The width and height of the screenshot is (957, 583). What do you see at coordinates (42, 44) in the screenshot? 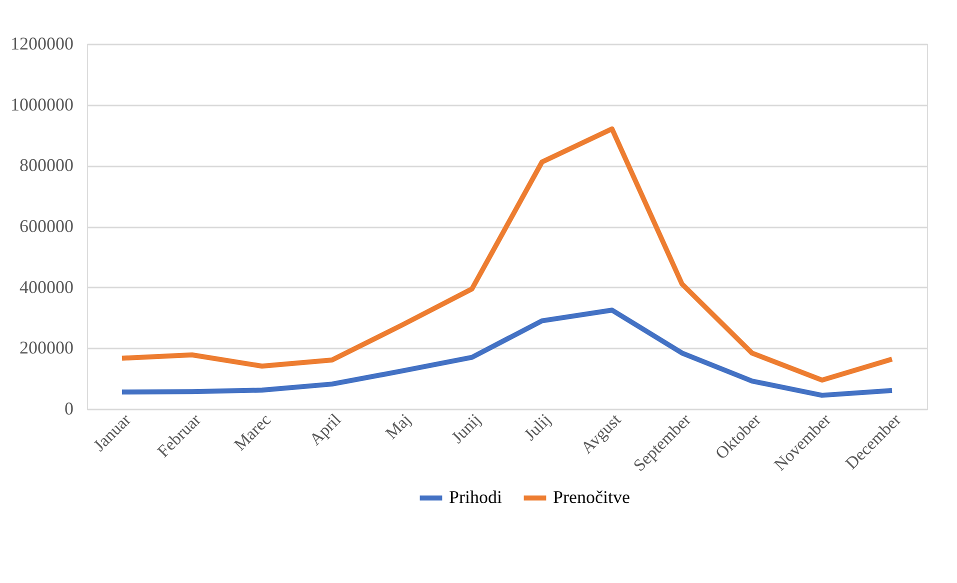
I see `y-tick-label: 1200000` at bounding box center [42, 44].